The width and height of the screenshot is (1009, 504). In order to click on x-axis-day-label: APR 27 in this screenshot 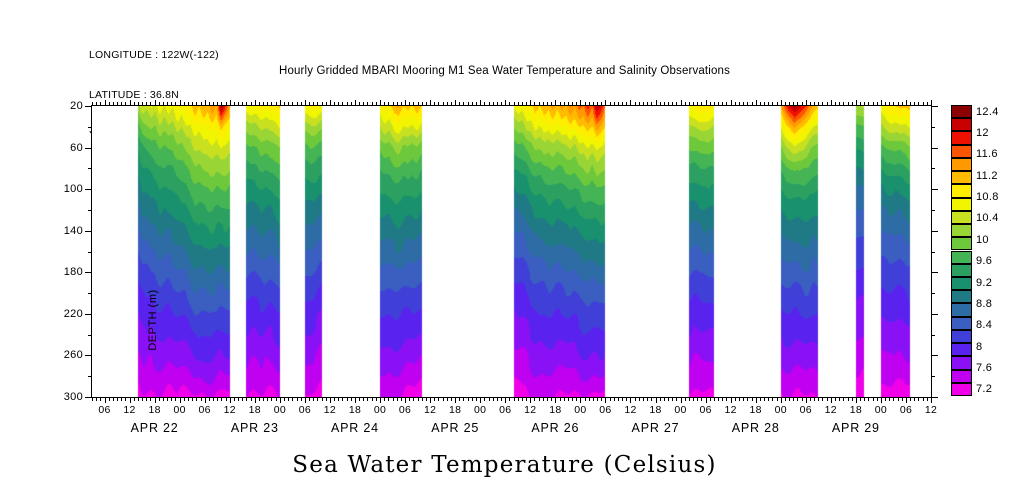, I will do `click(655, 428)`.